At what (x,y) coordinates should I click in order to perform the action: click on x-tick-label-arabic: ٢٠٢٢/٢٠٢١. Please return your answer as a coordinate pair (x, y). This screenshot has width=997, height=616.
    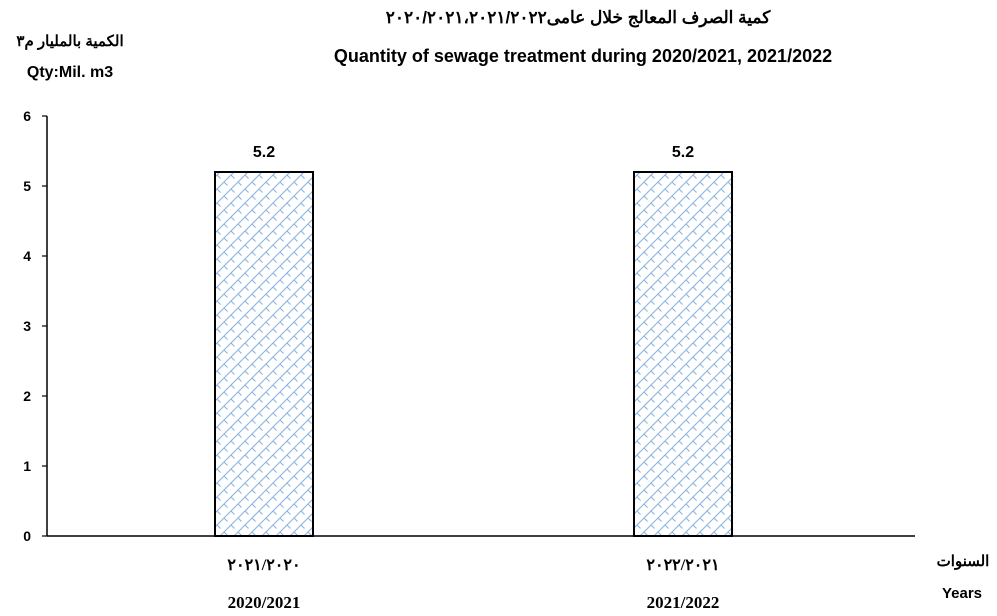
    Looking at the image, I should click on (682, 565).